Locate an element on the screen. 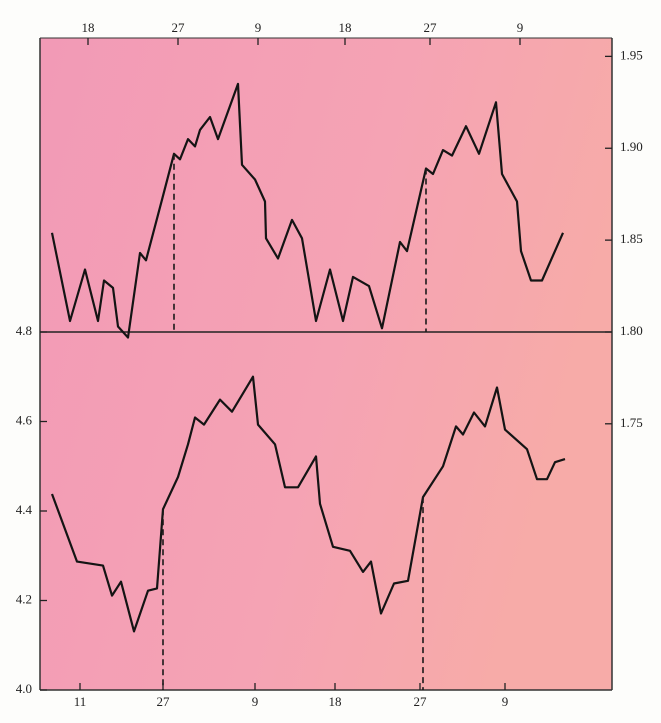 The width and height of the screenshot is (661, 723). y2-tick-label: 1.80 is located at coordinates (631, 330).